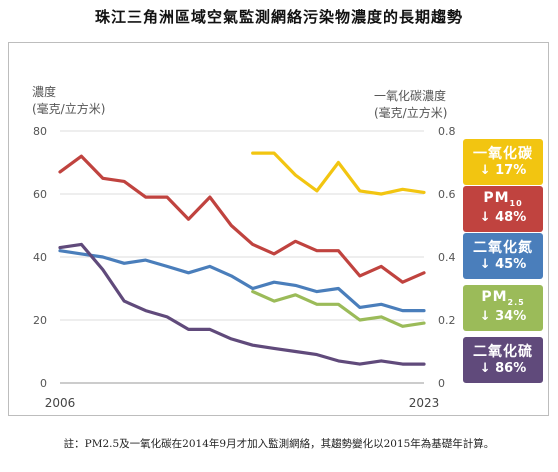 Image resolution: width=558 pixels, height=472 pixels. I want to click on legend-badge-co: 一氧化碳 ↓ 17%, so click(503, 162).